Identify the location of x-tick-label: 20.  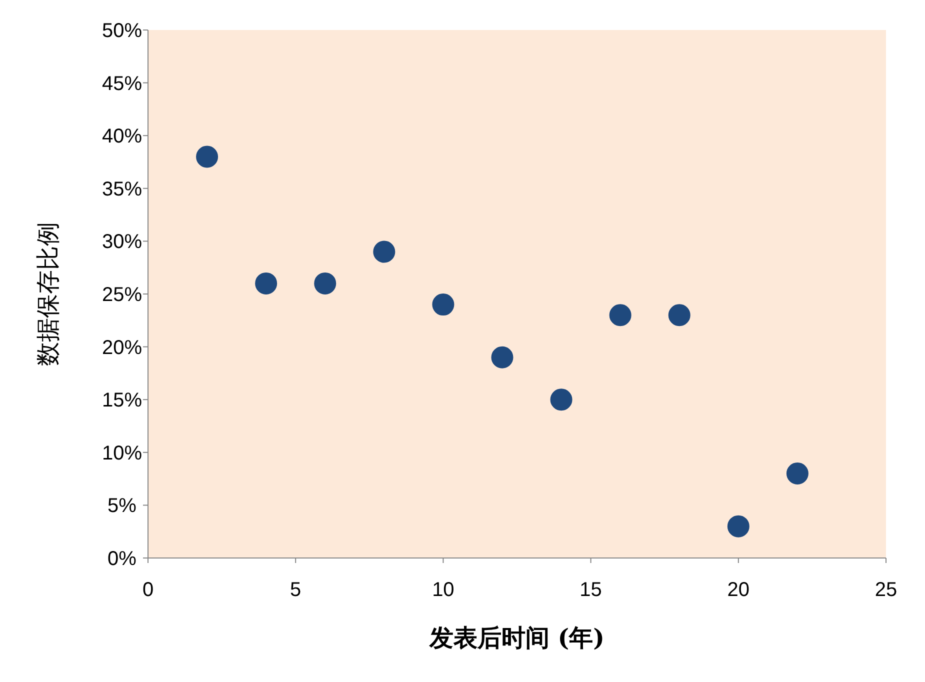
(738, 590).